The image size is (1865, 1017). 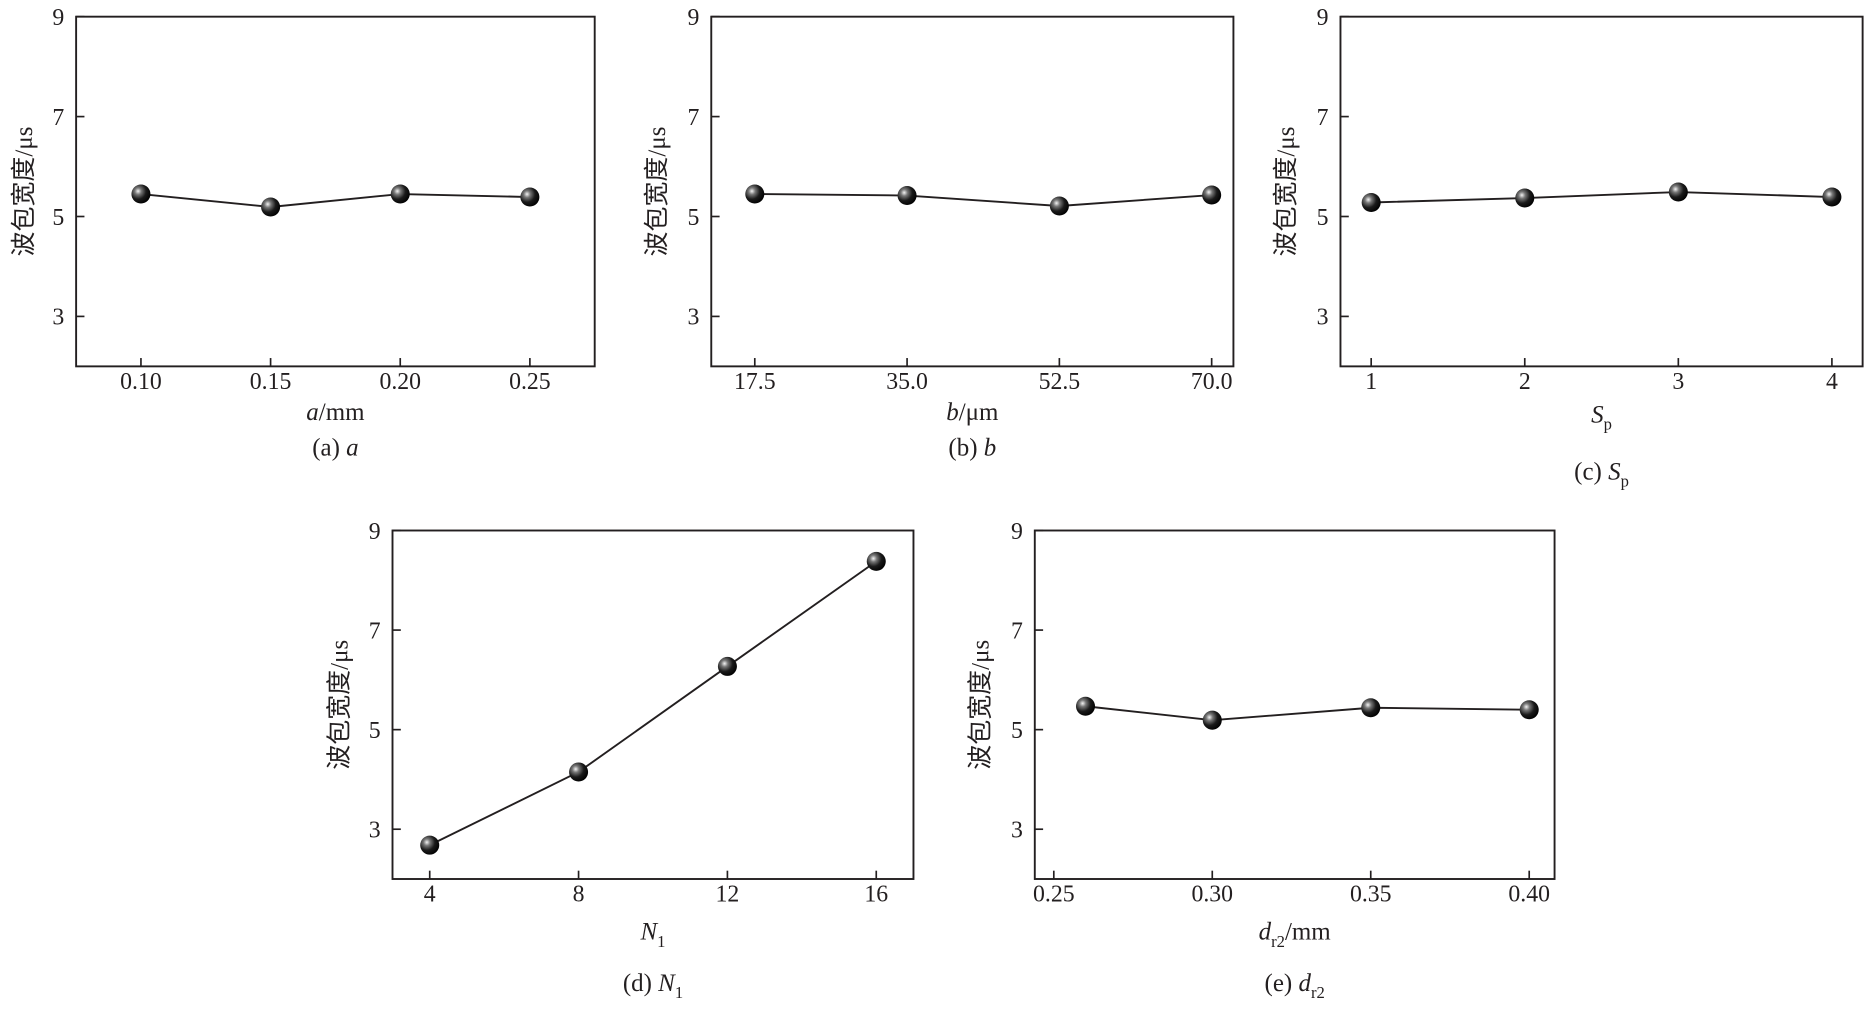 I want to click on subplot-caption-prefix: (c), so click(x=1591, y=471).